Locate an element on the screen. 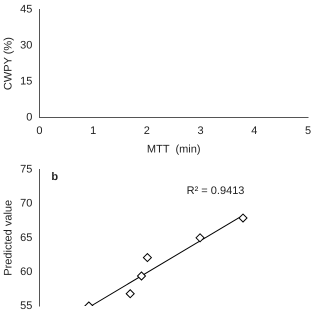 The image size is (320, 320). y-tick-label: 30 is located at coordinates (26, 46).